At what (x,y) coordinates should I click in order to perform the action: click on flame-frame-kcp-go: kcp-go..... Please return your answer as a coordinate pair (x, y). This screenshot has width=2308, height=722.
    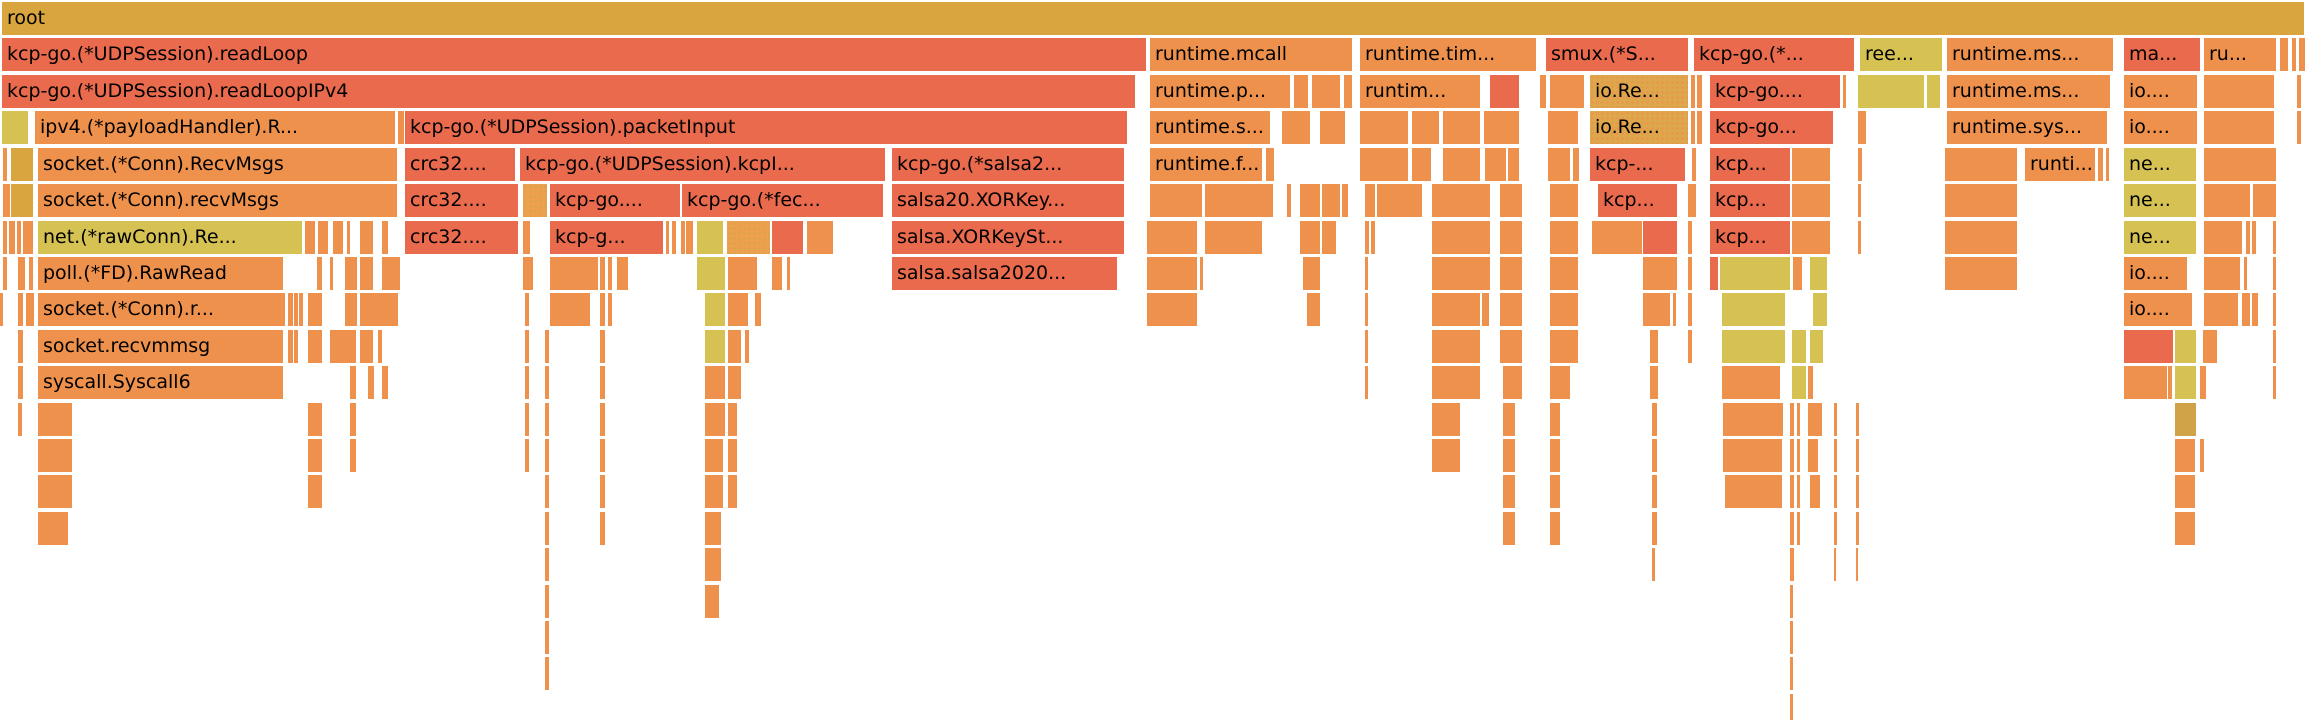
    Looking at the image, I should click on (615, 200).